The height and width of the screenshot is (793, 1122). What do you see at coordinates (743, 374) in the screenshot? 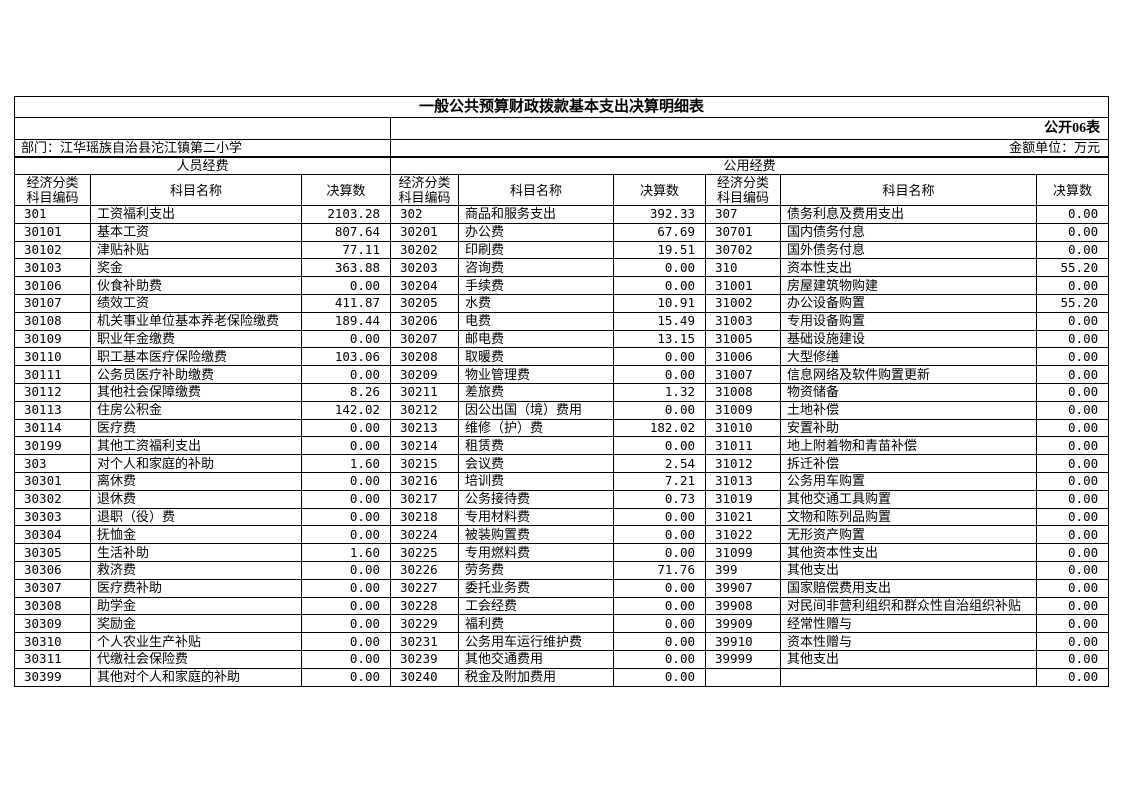
I see `code-cell: 31007` at bounding box center [743, 374].